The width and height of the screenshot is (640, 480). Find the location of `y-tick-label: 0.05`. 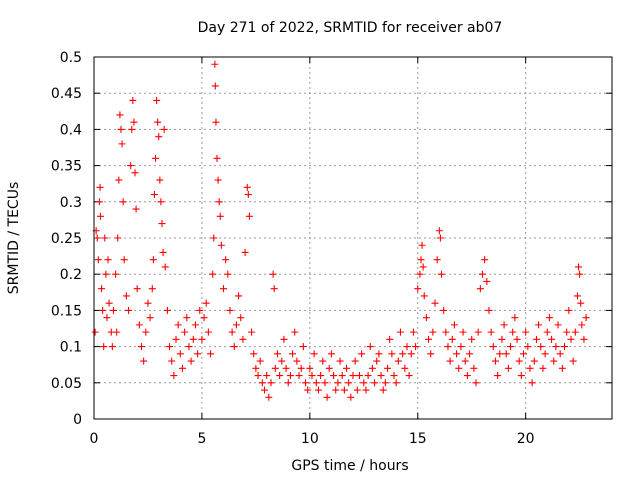

y-tick-label: 0.05 is located at coordinates (66, 384).